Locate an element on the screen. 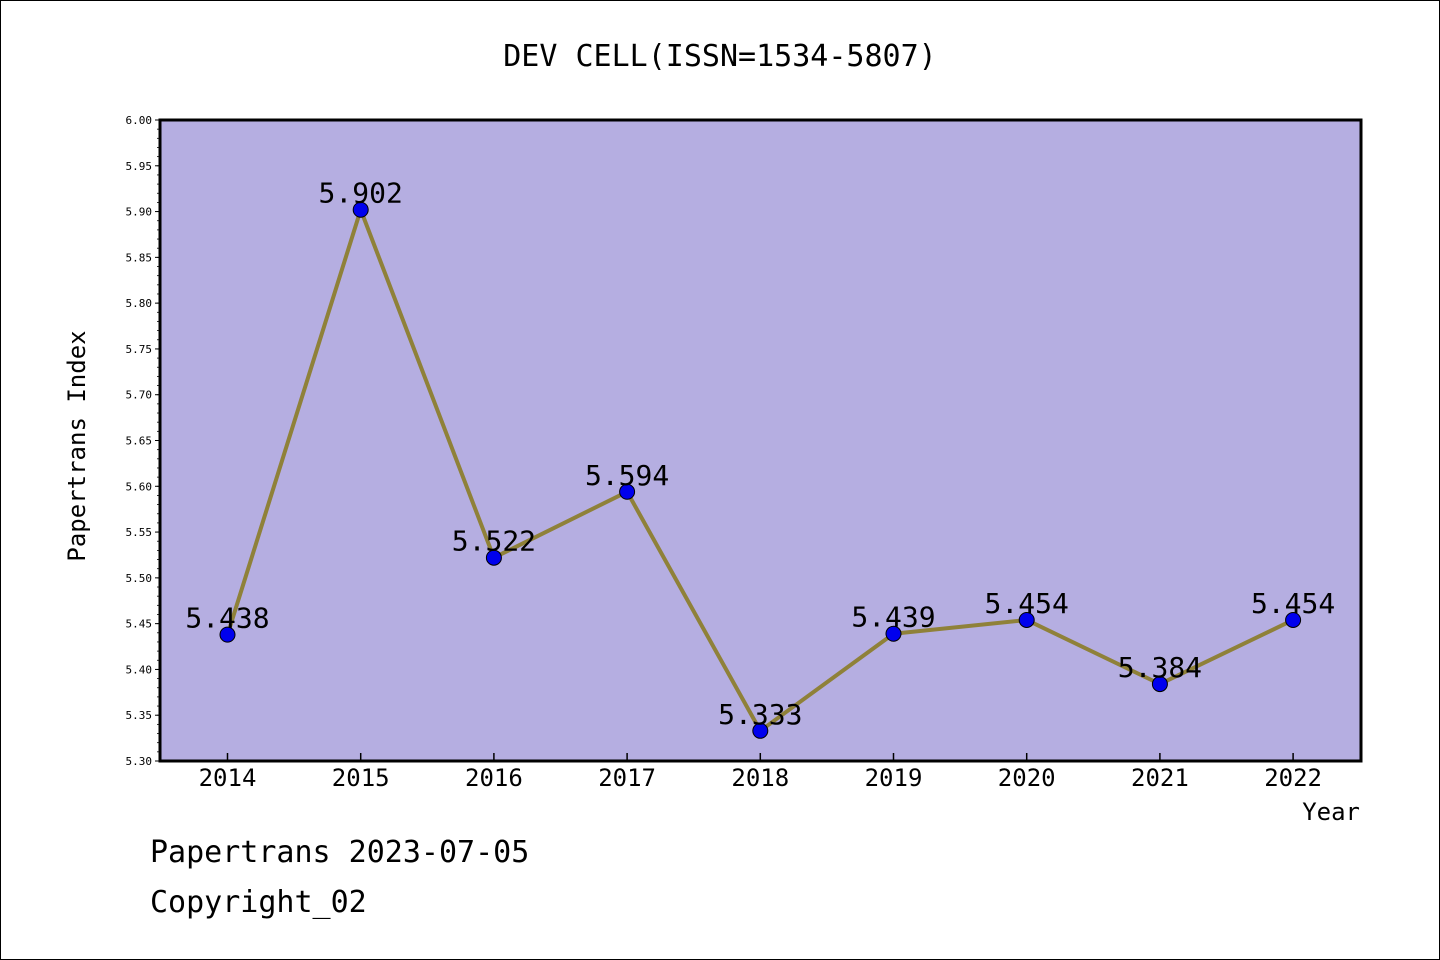 This screenshot has width=1440, height=960. x-tick-label: 2020 is located at coordinates (1027, 778).